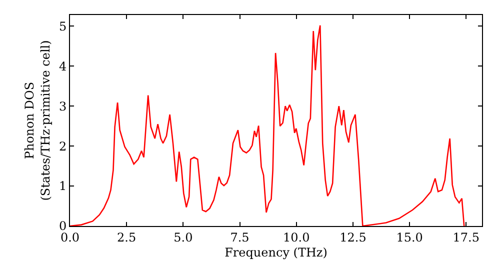 This screenshot has height=280, width=500. What do you see at coordinates (62, 26) in the screenshot?
I see `y-tick-label: 5` at bounding box center [62, 26].